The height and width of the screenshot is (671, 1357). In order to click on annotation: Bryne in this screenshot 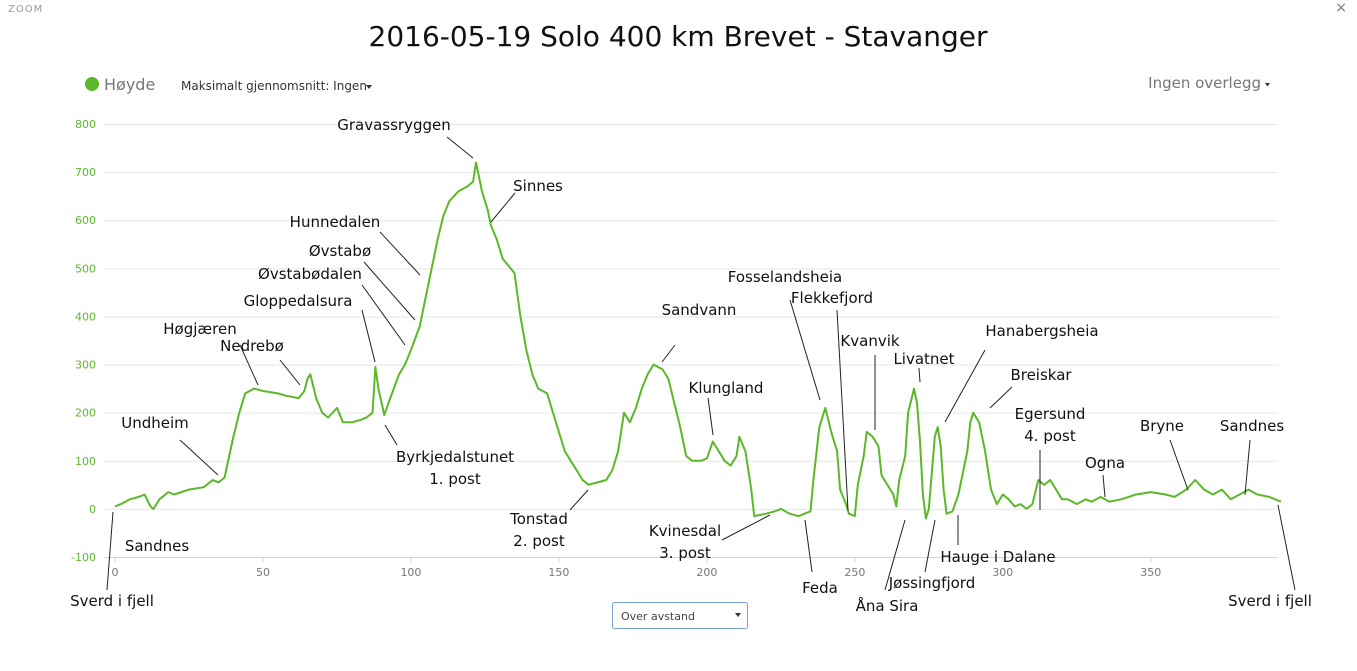, I will do `click(1162, 426)`.